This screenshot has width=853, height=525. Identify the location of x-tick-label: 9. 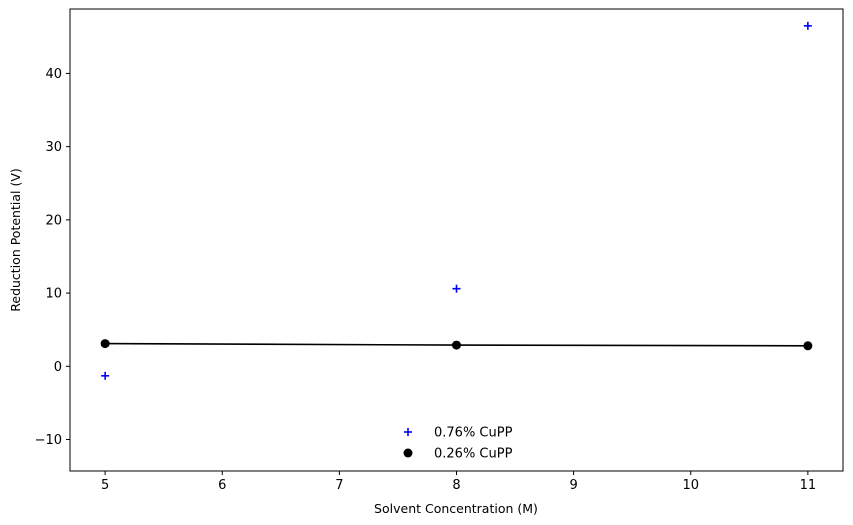
(573, 485).